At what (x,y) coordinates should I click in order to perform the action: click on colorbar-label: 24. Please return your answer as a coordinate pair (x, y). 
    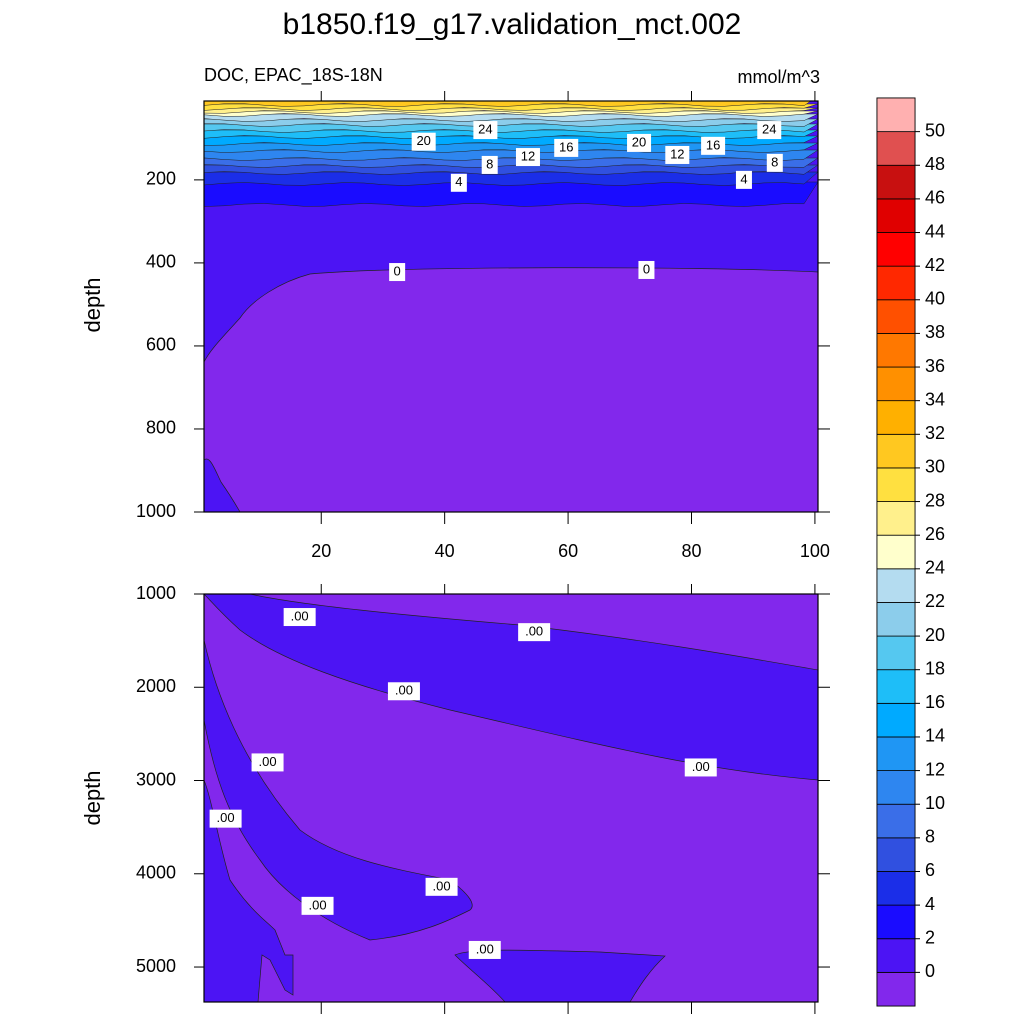
    Looking at the image, I should click on (935, 568).